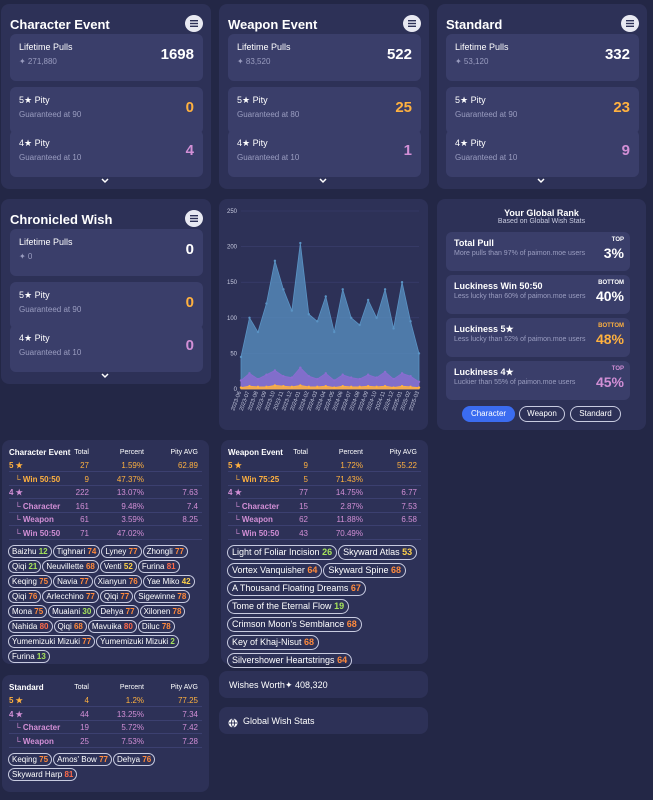 This screenshot has width=653, height=800. Describe the element at coordinates (323, 720) in the screenshot. I see `global-wish-stats-link: Global Wish Stats` at that location.